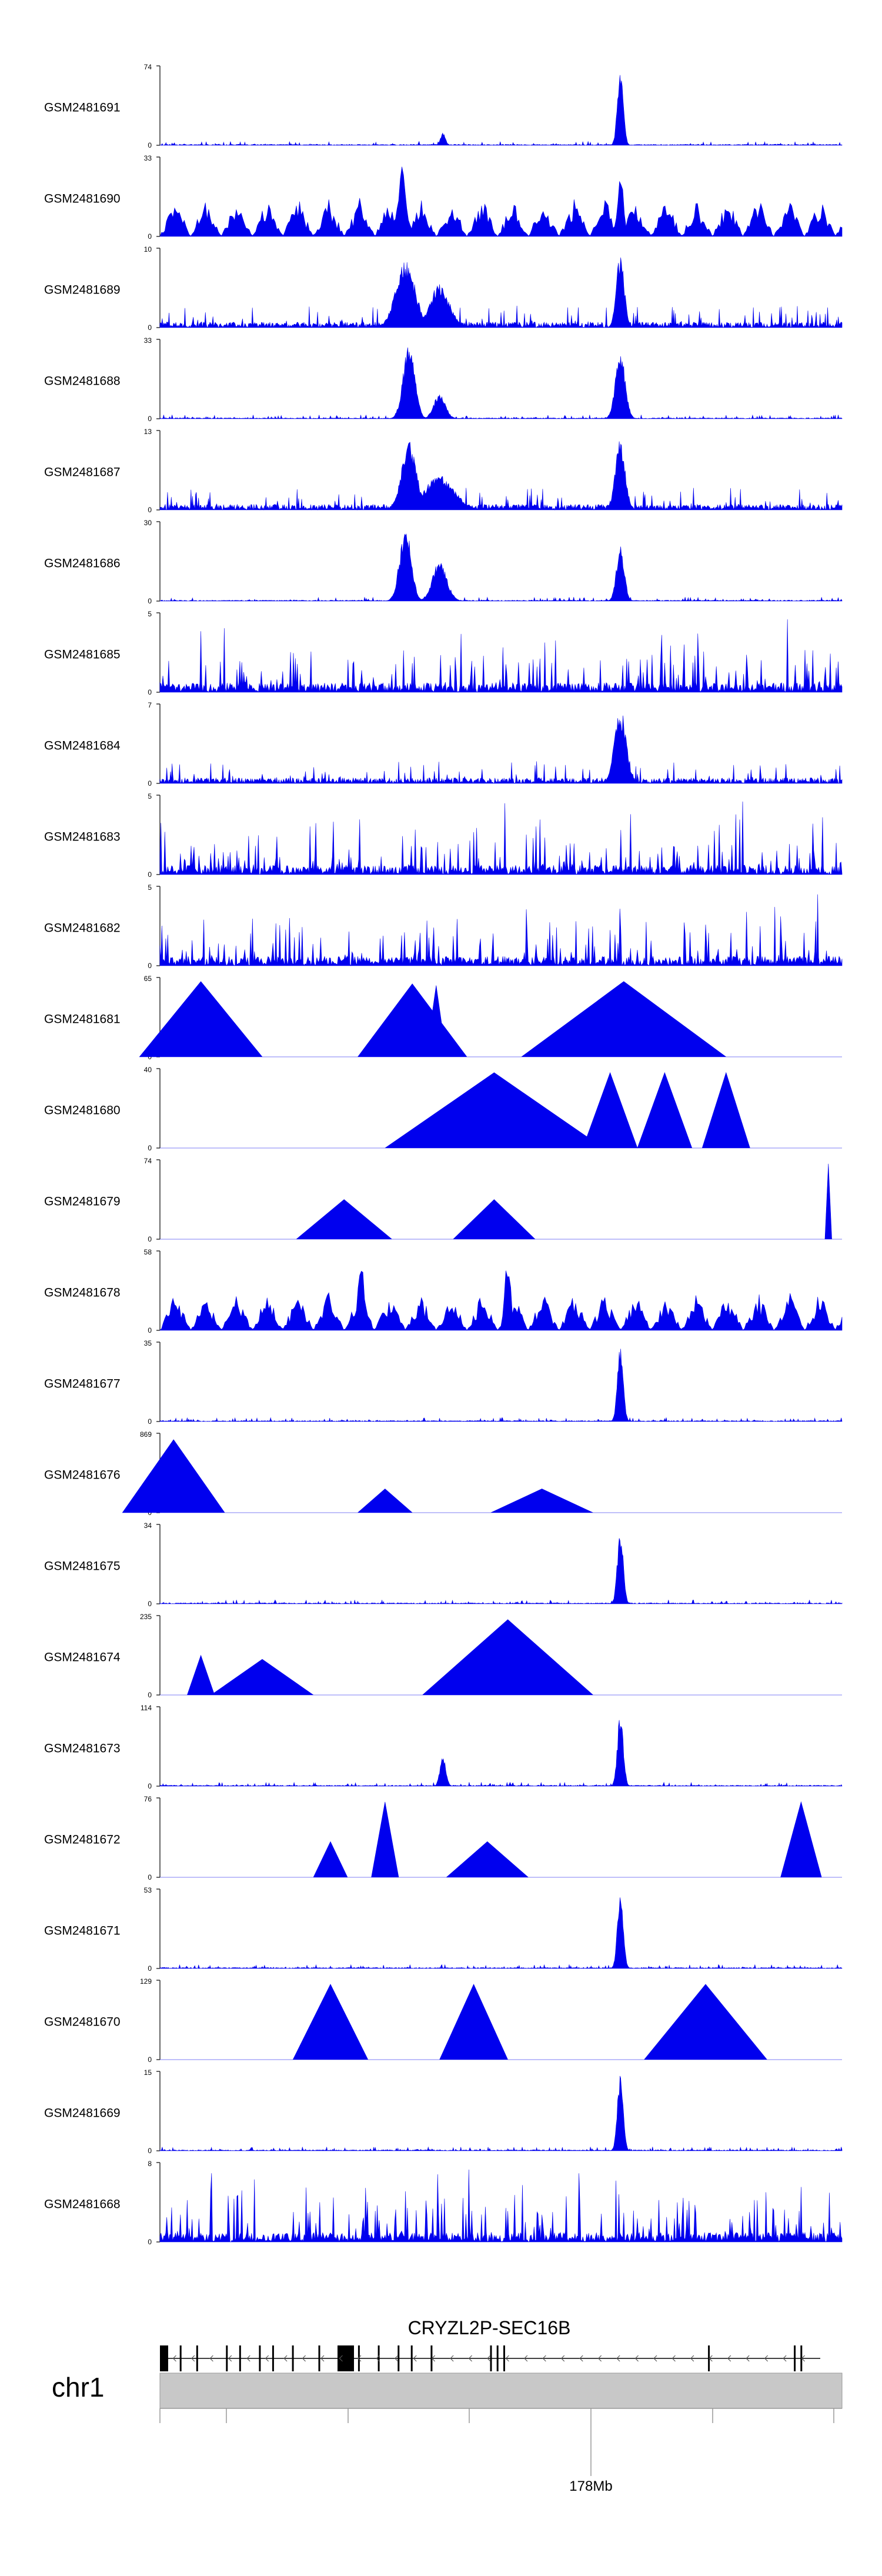  What do you see at coordinates (82, 1019) in the screenshot?
I see `track-label: GSM2481681` at bounding box center [82, 1019].